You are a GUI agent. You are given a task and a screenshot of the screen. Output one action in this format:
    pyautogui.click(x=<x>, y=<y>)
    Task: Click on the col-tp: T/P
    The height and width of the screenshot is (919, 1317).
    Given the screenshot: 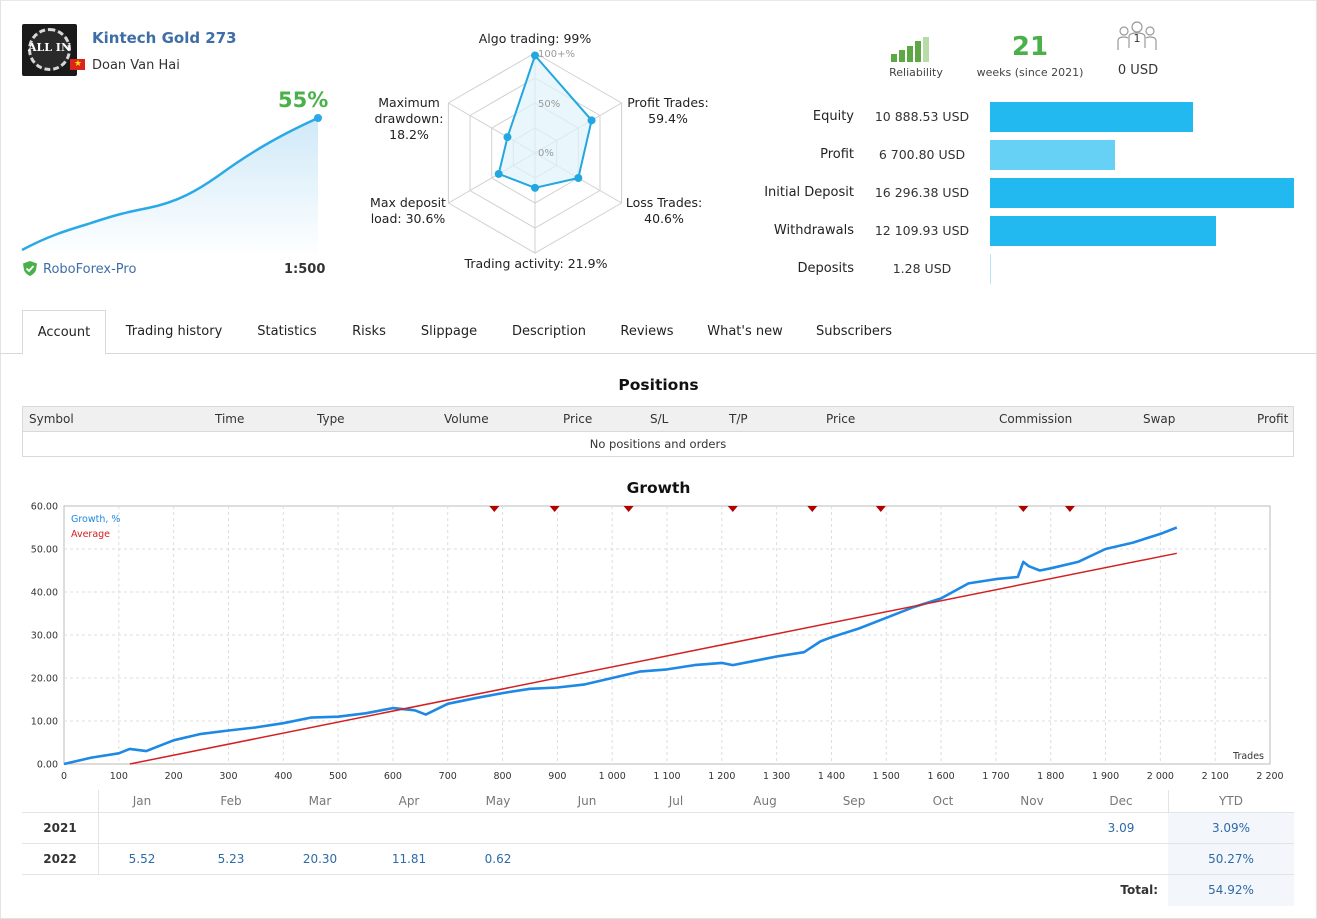 What is the action you would take?
    pyautogui.click(x=738, y=419)
    